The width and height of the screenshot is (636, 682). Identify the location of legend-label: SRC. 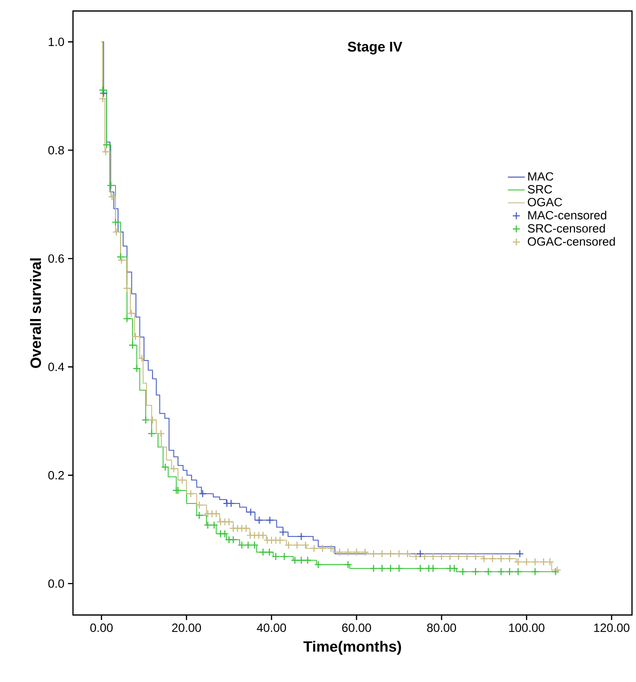
(540, 189).